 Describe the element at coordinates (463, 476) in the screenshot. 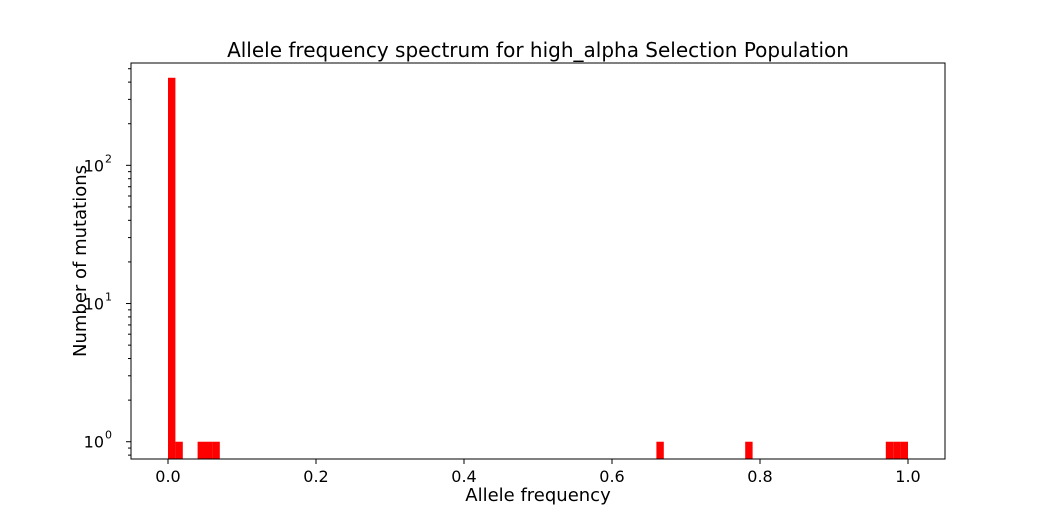

I see `x-tick-label: 0.4` at that location.